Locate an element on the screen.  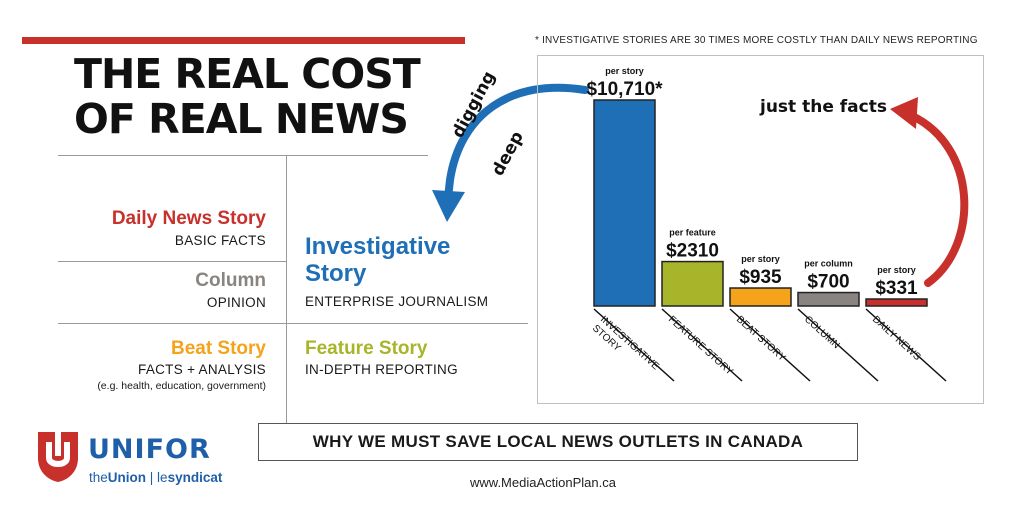
value-label-feature-story: $2310 is located at coordinates (692, 251).